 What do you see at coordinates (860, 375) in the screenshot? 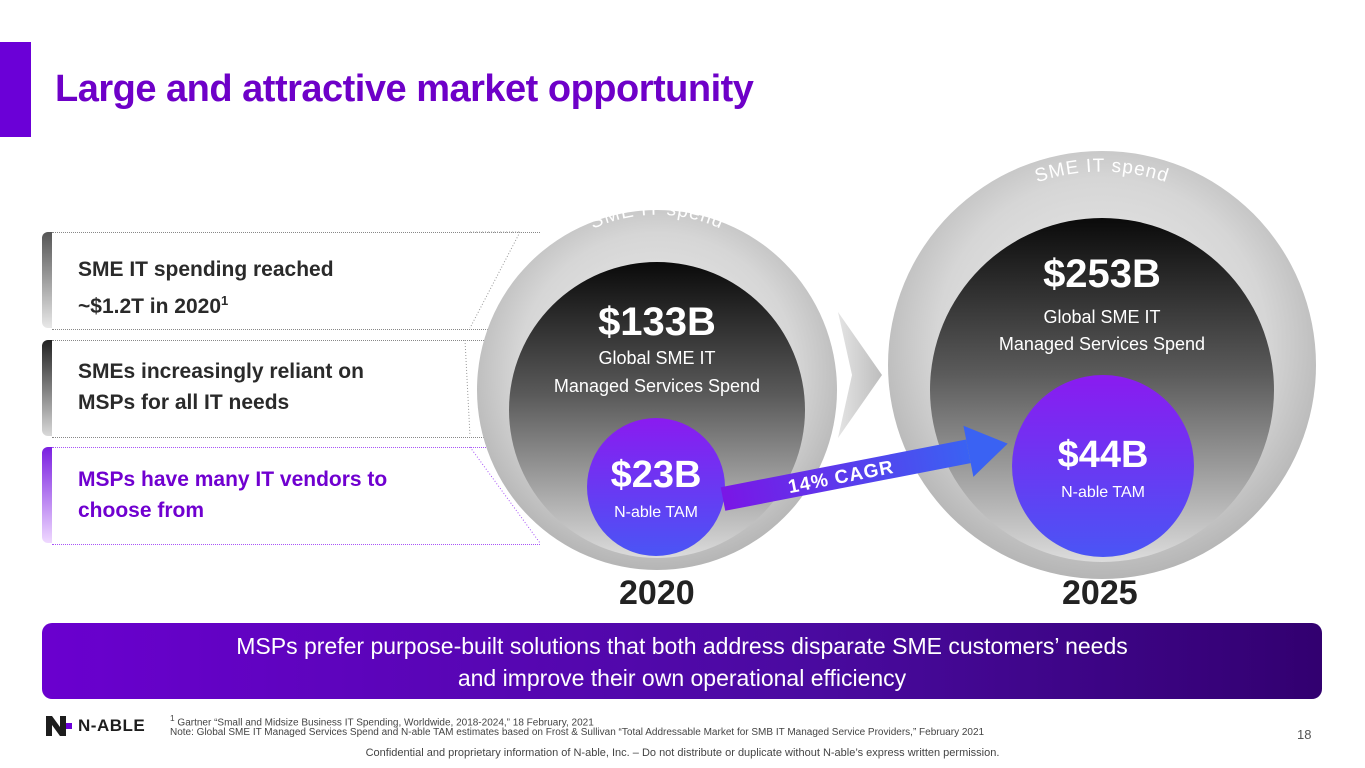
I see `chevron-right-icon` at bounding box center [860, 375].